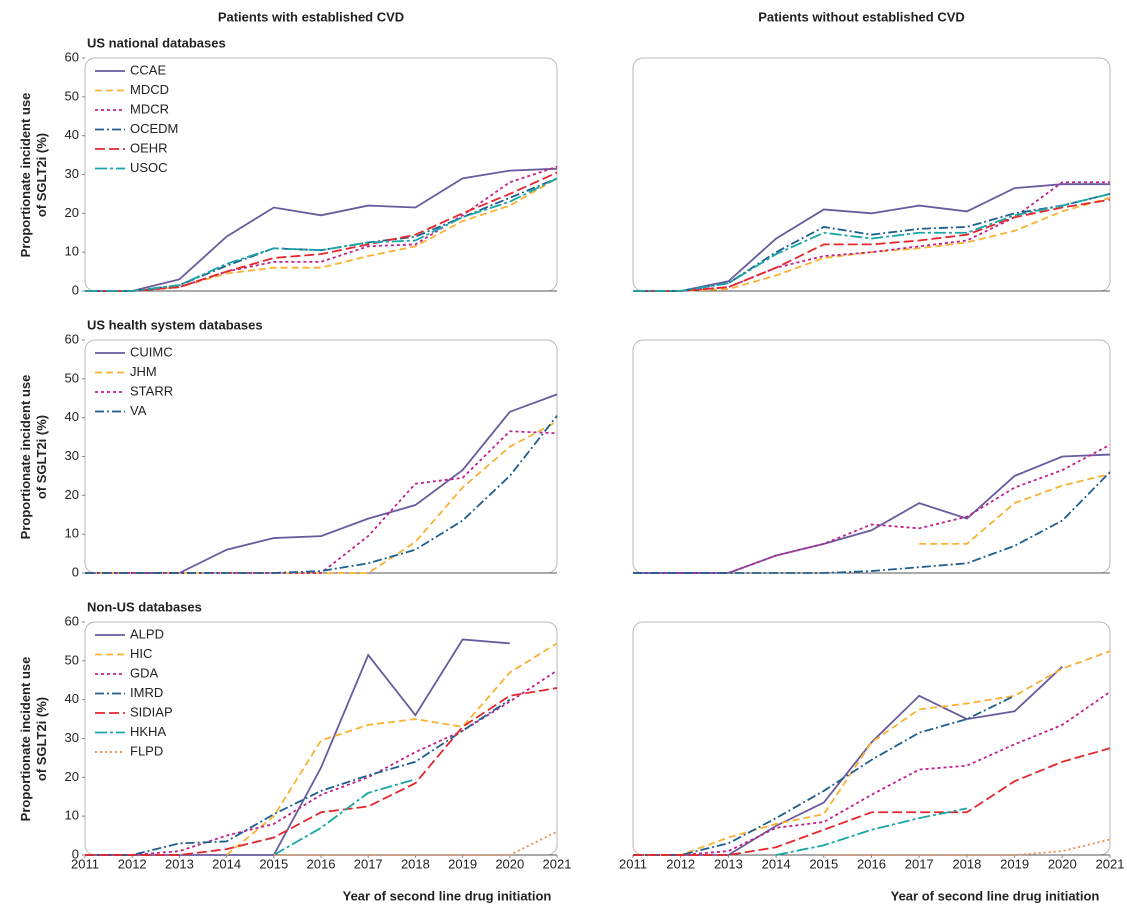 The height and width of the screenshot is (906, 1127). What do you see at coordinates (151, 351) in the screenshot?
I see `legend-label: CUIMC` at bounding box center [151, 351].